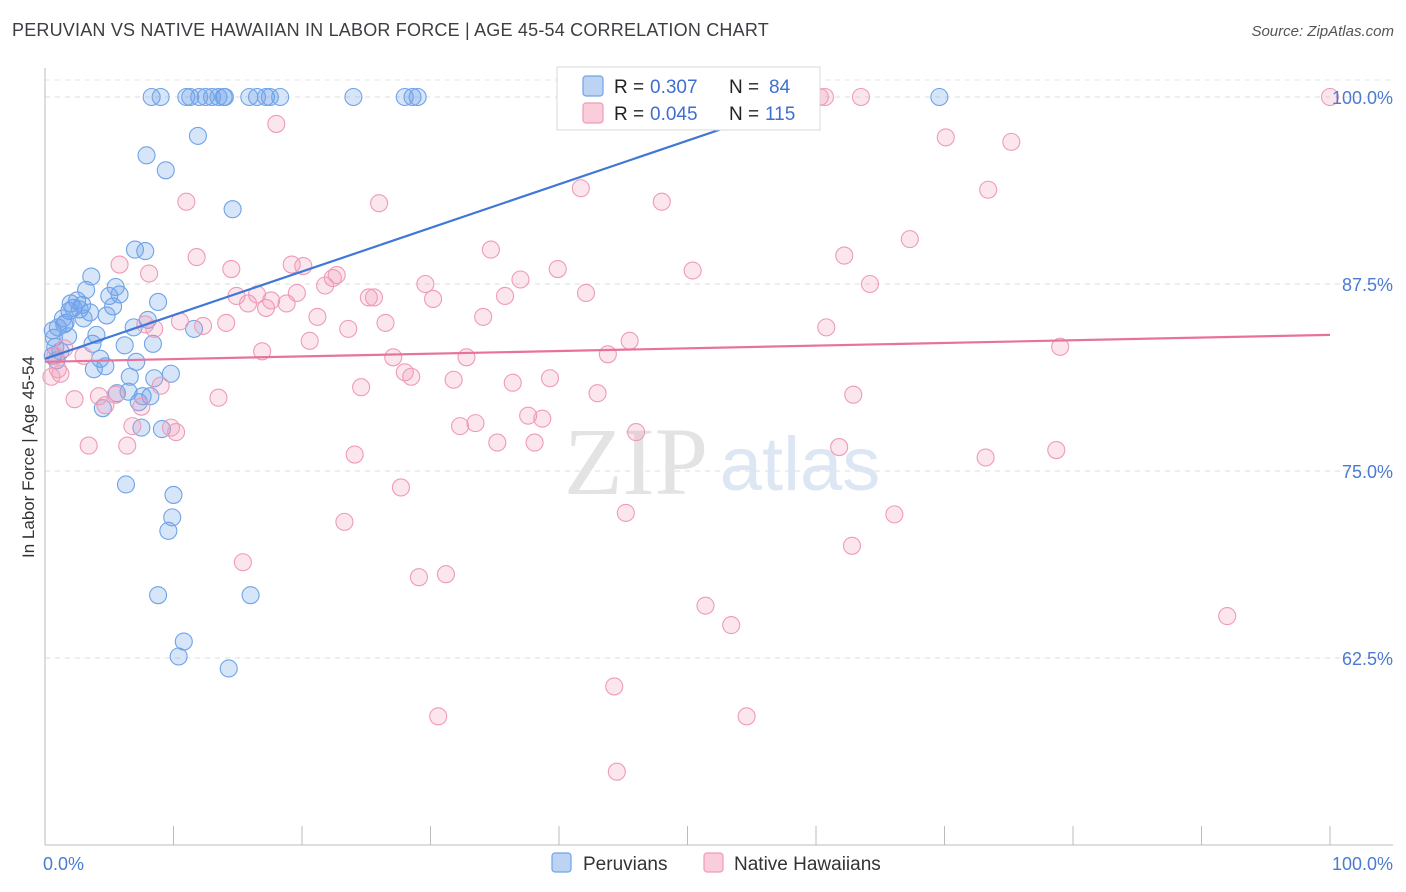  I want to click on native-hawaiians-trend-line, so click(687, 348).